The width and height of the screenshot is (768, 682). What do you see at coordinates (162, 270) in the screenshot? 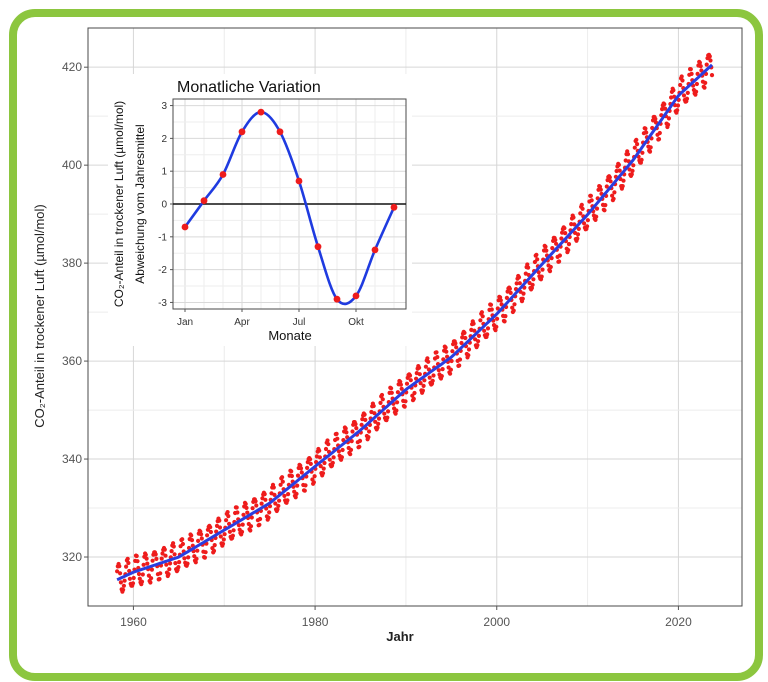
I see `inset-y-tick-label: -2` at bounding box center [162, 270].